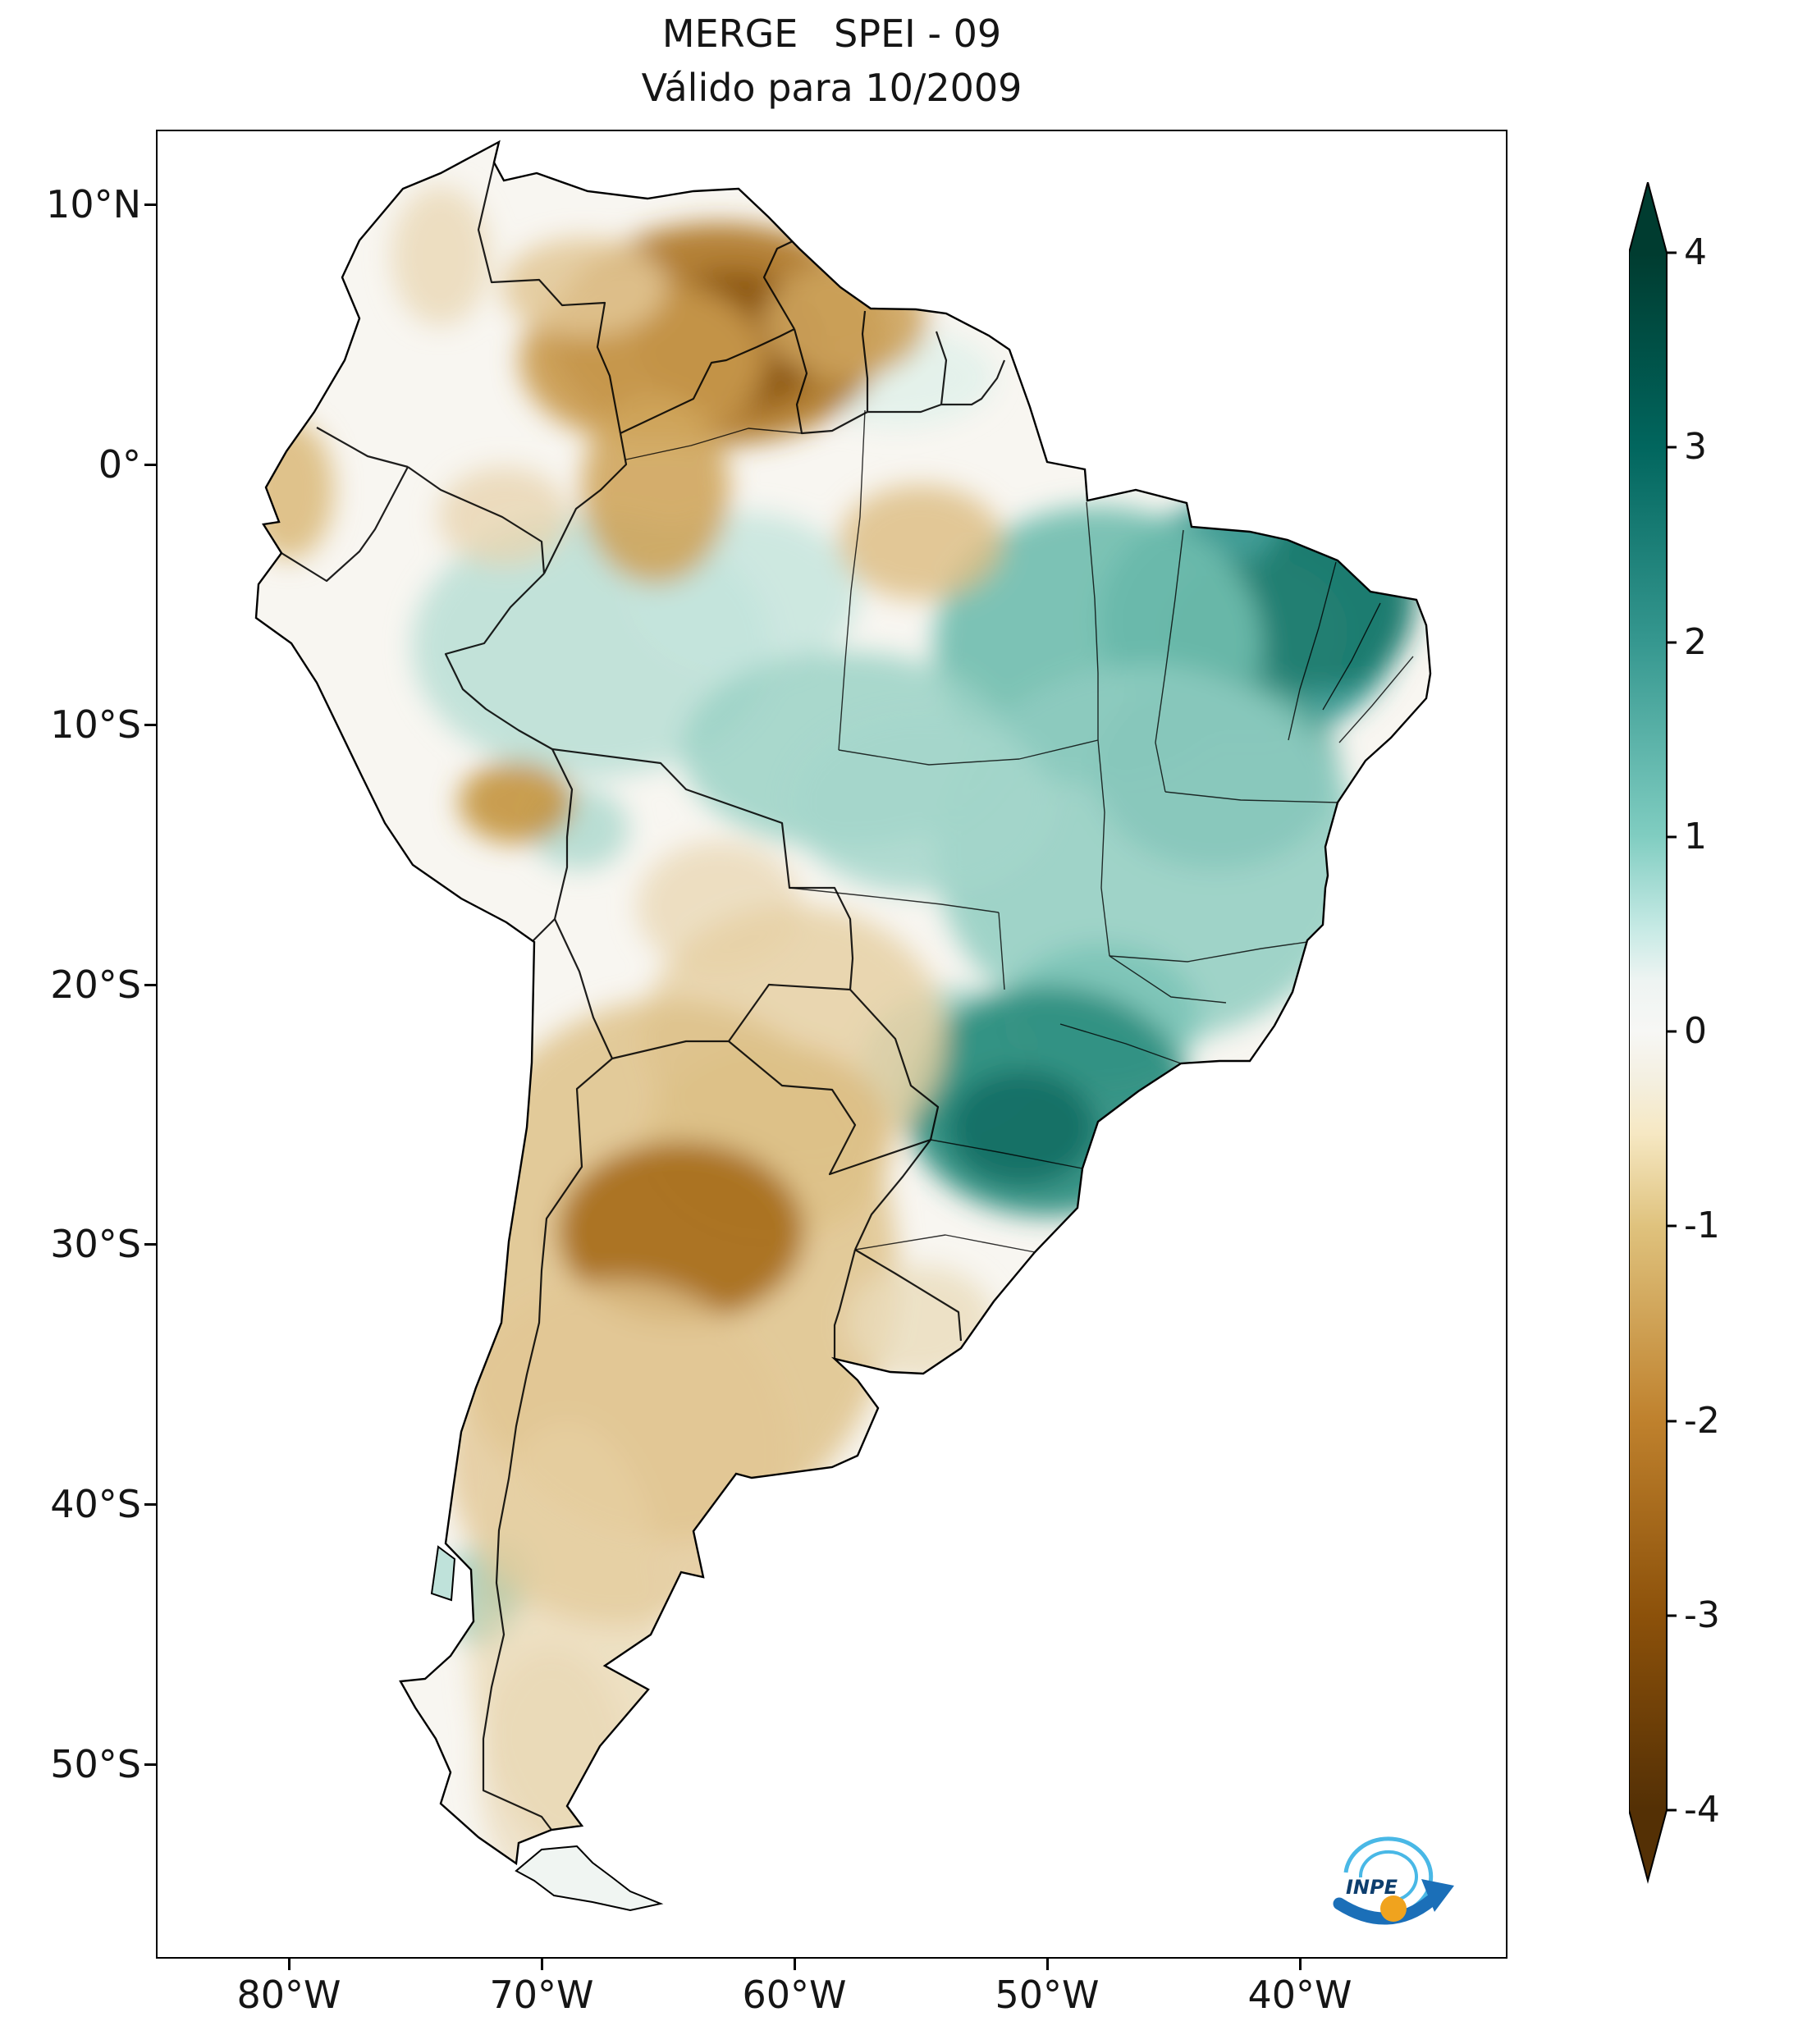  Describe the element at coordinates (1648, 1031) in the screenshot. I see `colorbar-gradient-bar` at that location.